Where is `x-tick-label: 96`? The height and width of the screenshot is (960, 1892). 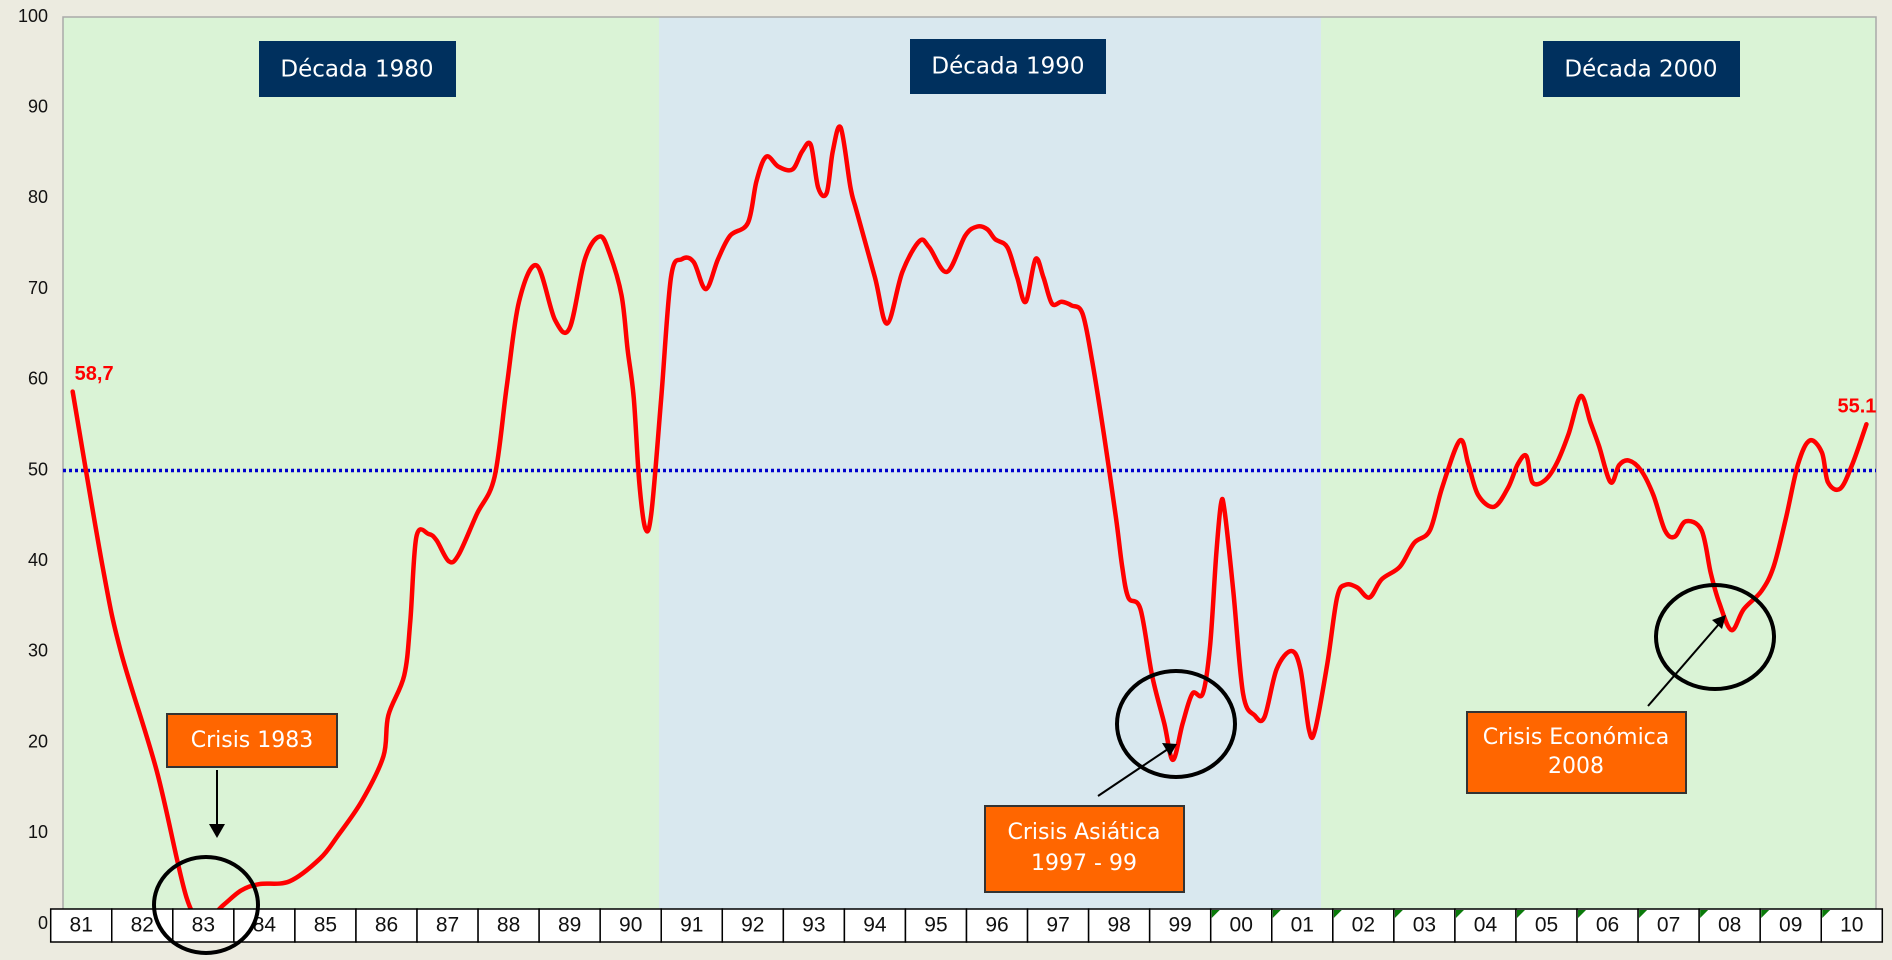 x-tick-label: 96 is located at coordinates (996, 925).